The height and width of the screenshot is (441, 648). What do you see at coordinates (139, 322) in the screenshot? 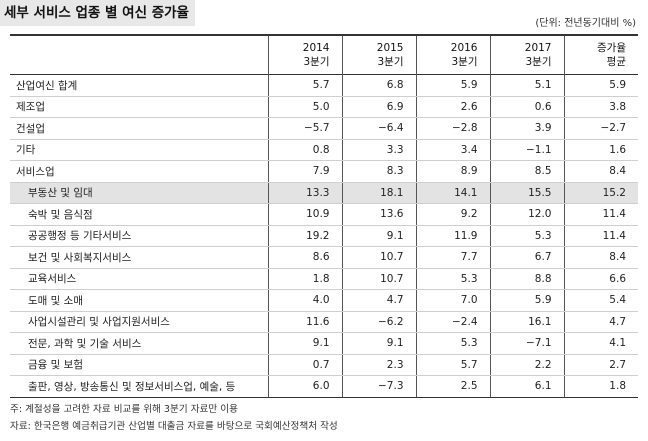
I see `row-label: 사업시설관리 및 사업지원서비스` at bounding box center [139, 322].